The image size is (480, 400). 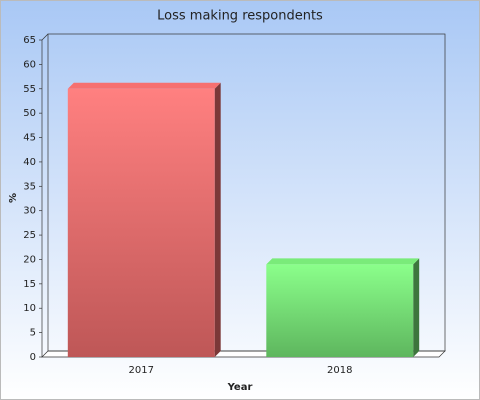 What do you see at coordinates (29, 284) in the screenshot?
I see `y-tick-label: 15` at bounding box center [29, 284].